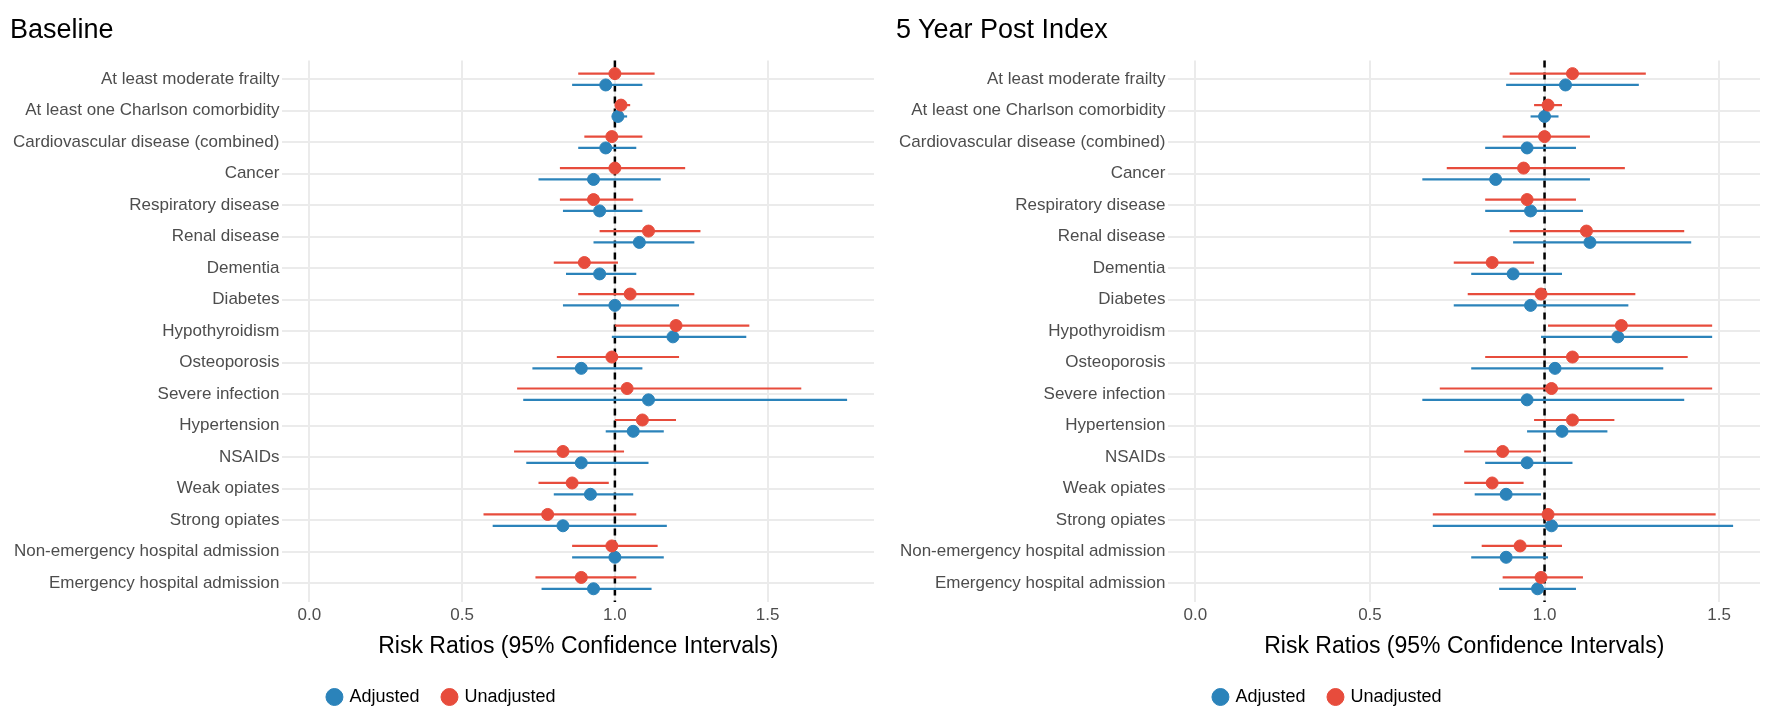 The image size is (1773, 726). I want to click on chart-title: 5 Year Post Index, so click(1002, 28).